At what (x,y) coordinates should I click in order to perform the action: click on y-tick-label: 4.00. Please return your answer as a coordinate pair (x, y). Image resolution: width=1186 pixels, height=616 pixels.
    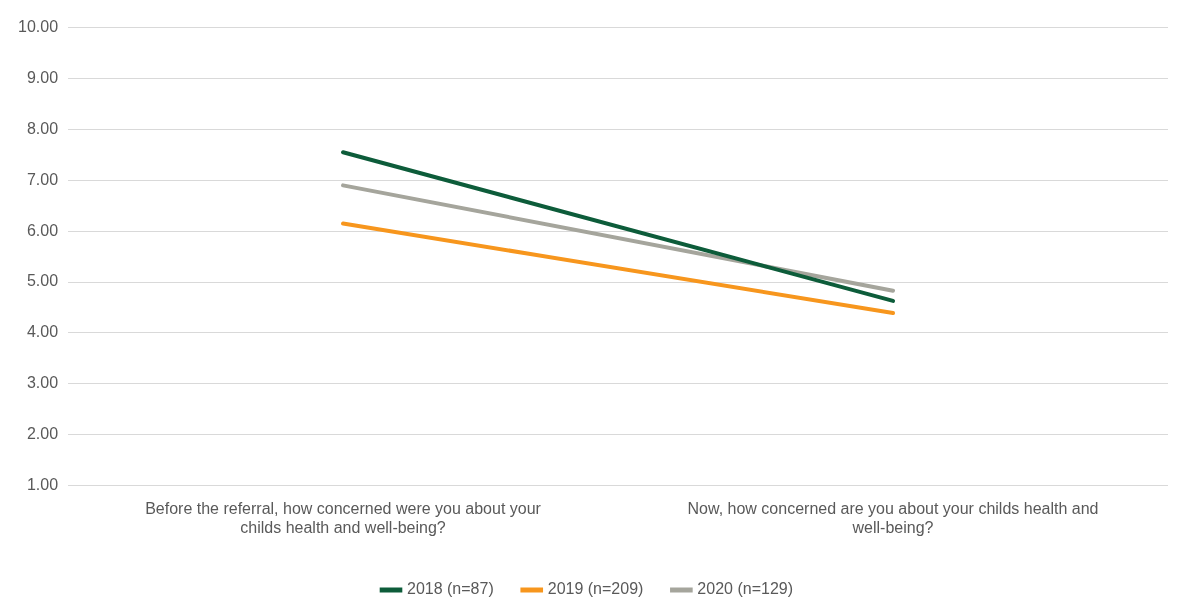
    Looking at the image, I should click on (42, 332).